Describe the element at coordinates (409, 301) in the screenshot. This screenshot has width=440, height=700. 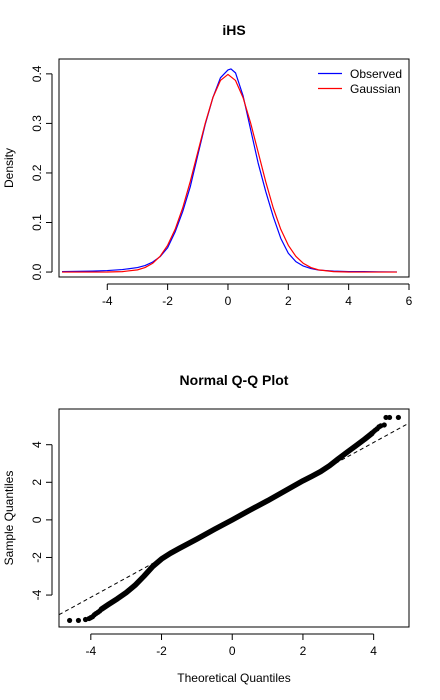
I see `density-x-tick-label: 6` at that location.